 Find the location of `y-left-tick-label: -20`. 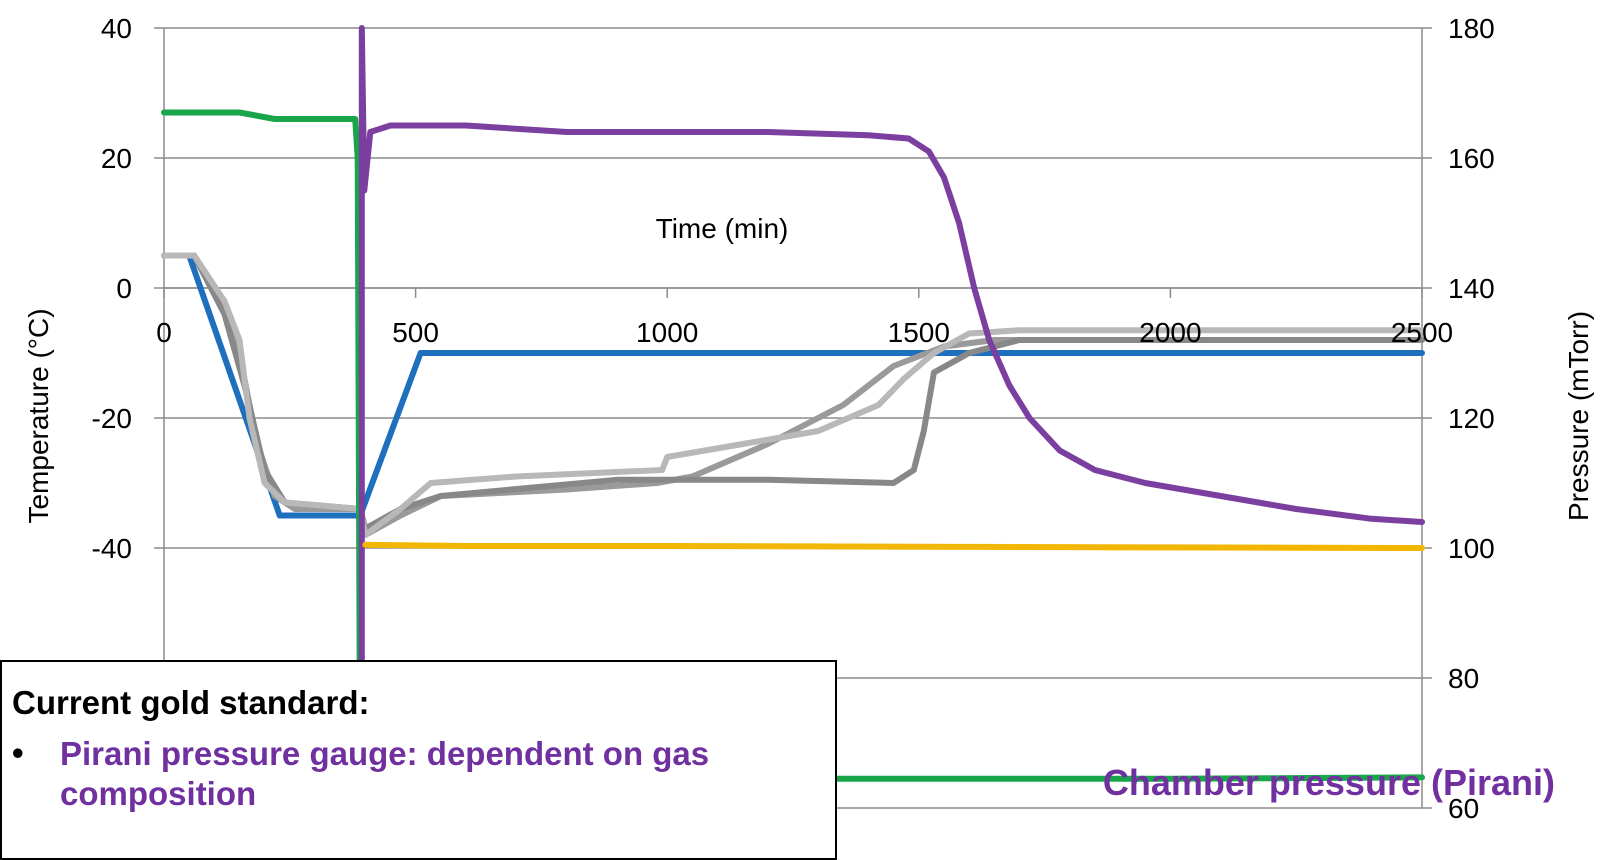

y-left-tick-label: -20 is located at coordinates (112, 418).